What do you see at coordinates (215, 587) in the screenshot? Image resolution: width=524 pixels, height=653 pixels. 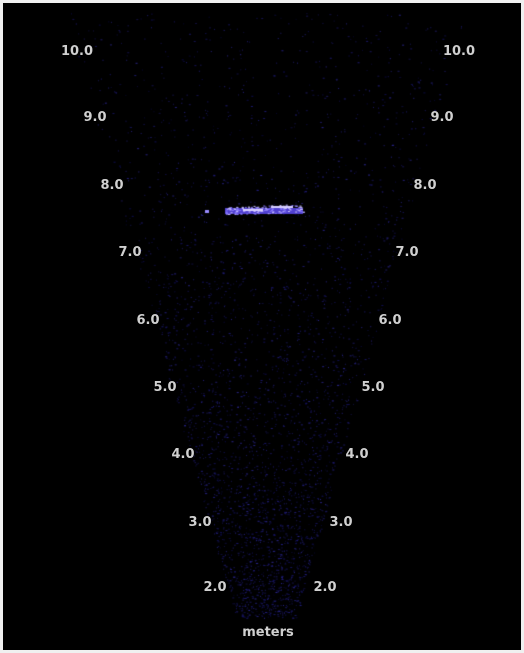 I see `range-label-left-2: 2.0` at bounding box center [215, 587].